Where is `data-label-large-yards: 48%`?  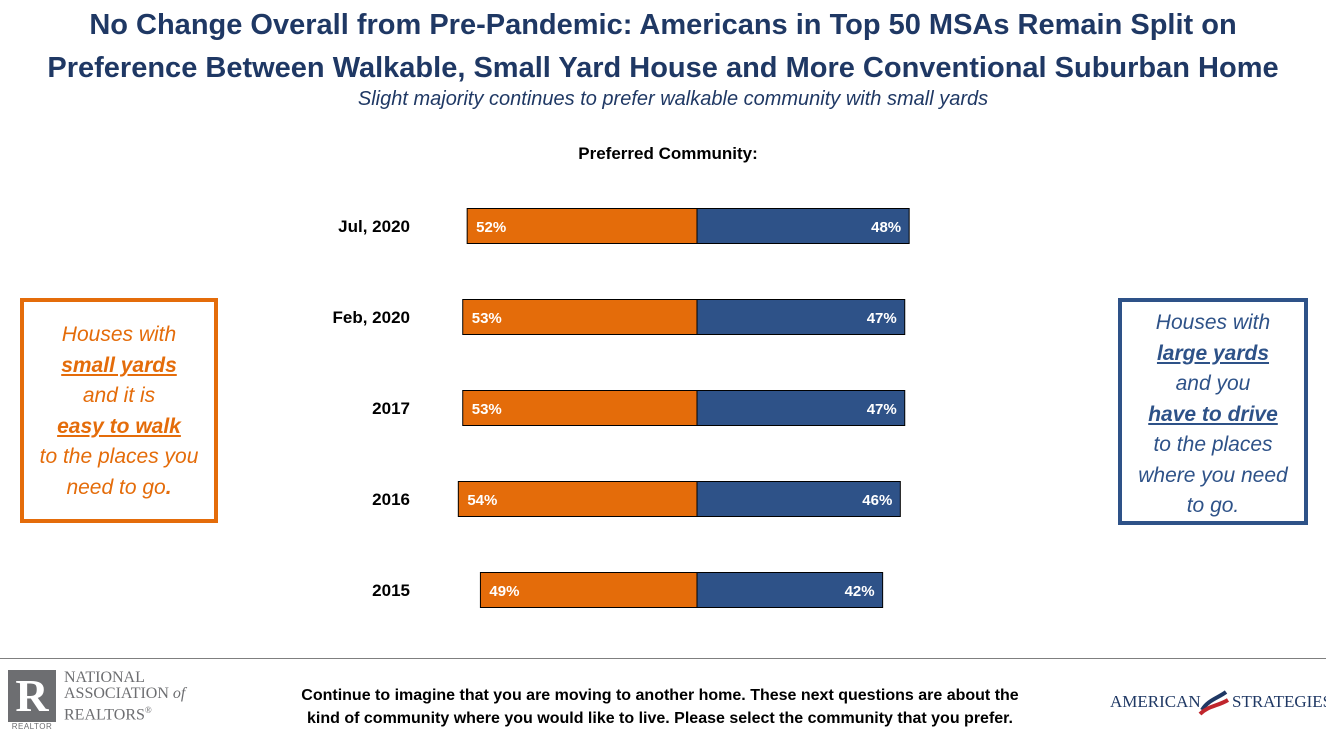
data-label-large-yards: 48% is located at coordinates (886, 227).